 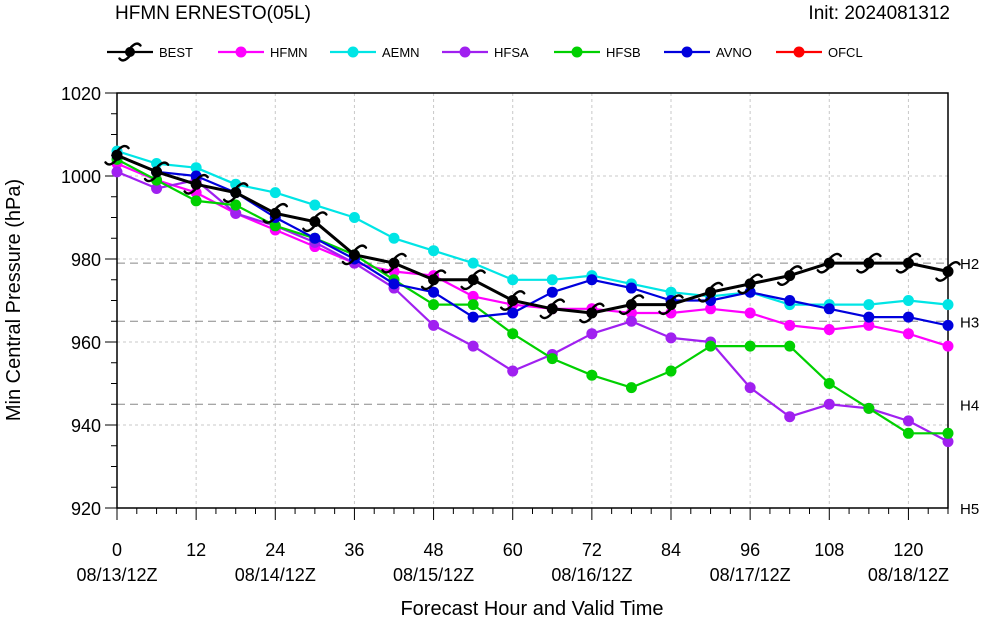 What do you see at coordinates (708, 52) in the screenshot?
I see `legend-item-avno: AVNO` at bounding box center [708, 52].